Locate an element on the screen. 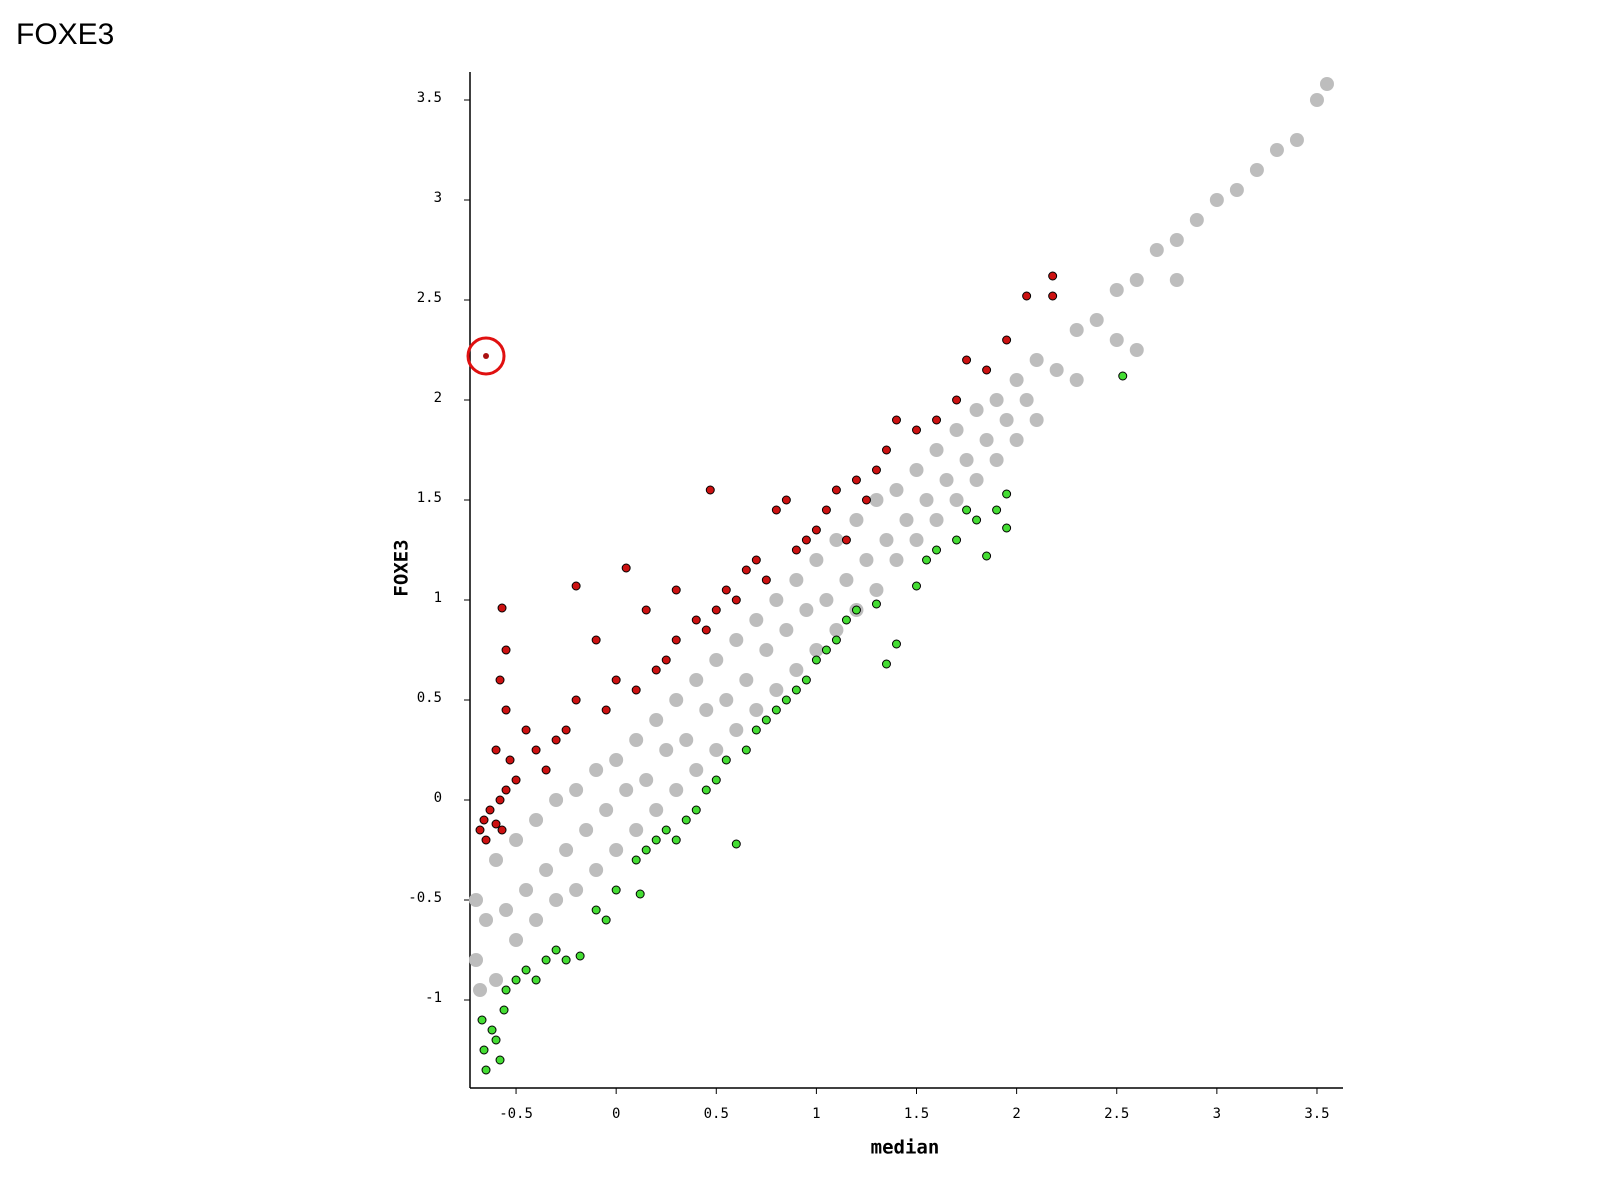 This screenshot has height=1200, width=1600. x-axis-title: median is located at coordinates (905, 1148).